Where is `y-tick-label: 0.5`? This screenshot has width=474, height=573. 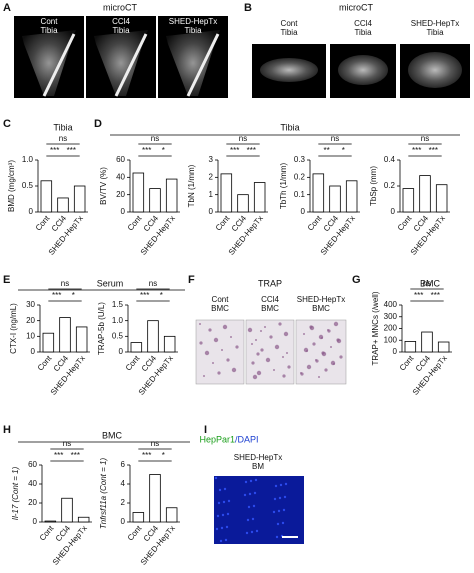
y-tick-label: 0.5 is located at coordinates (28, 185).